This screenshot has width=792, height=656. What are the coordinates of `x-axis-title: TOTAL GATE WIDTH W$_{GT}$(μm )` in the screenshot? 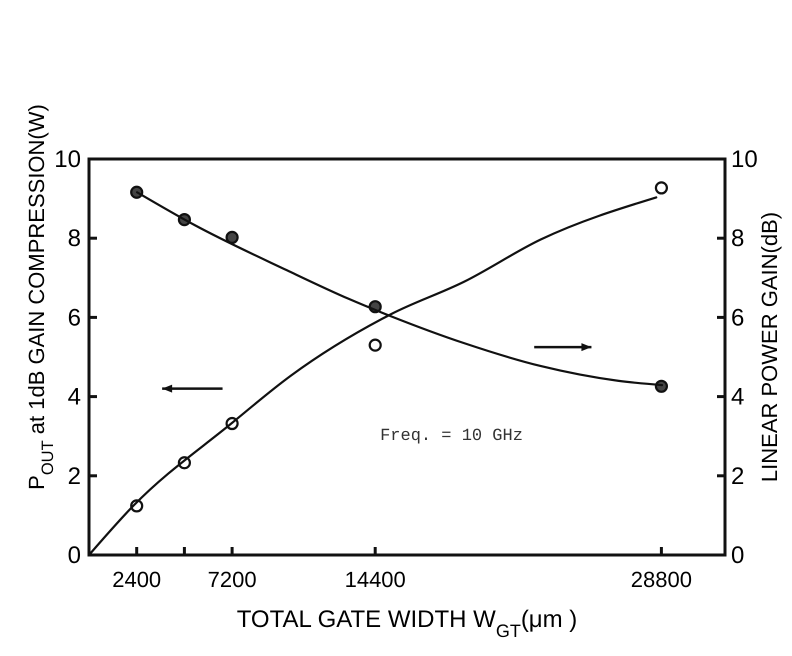 It's located at (407, 623).